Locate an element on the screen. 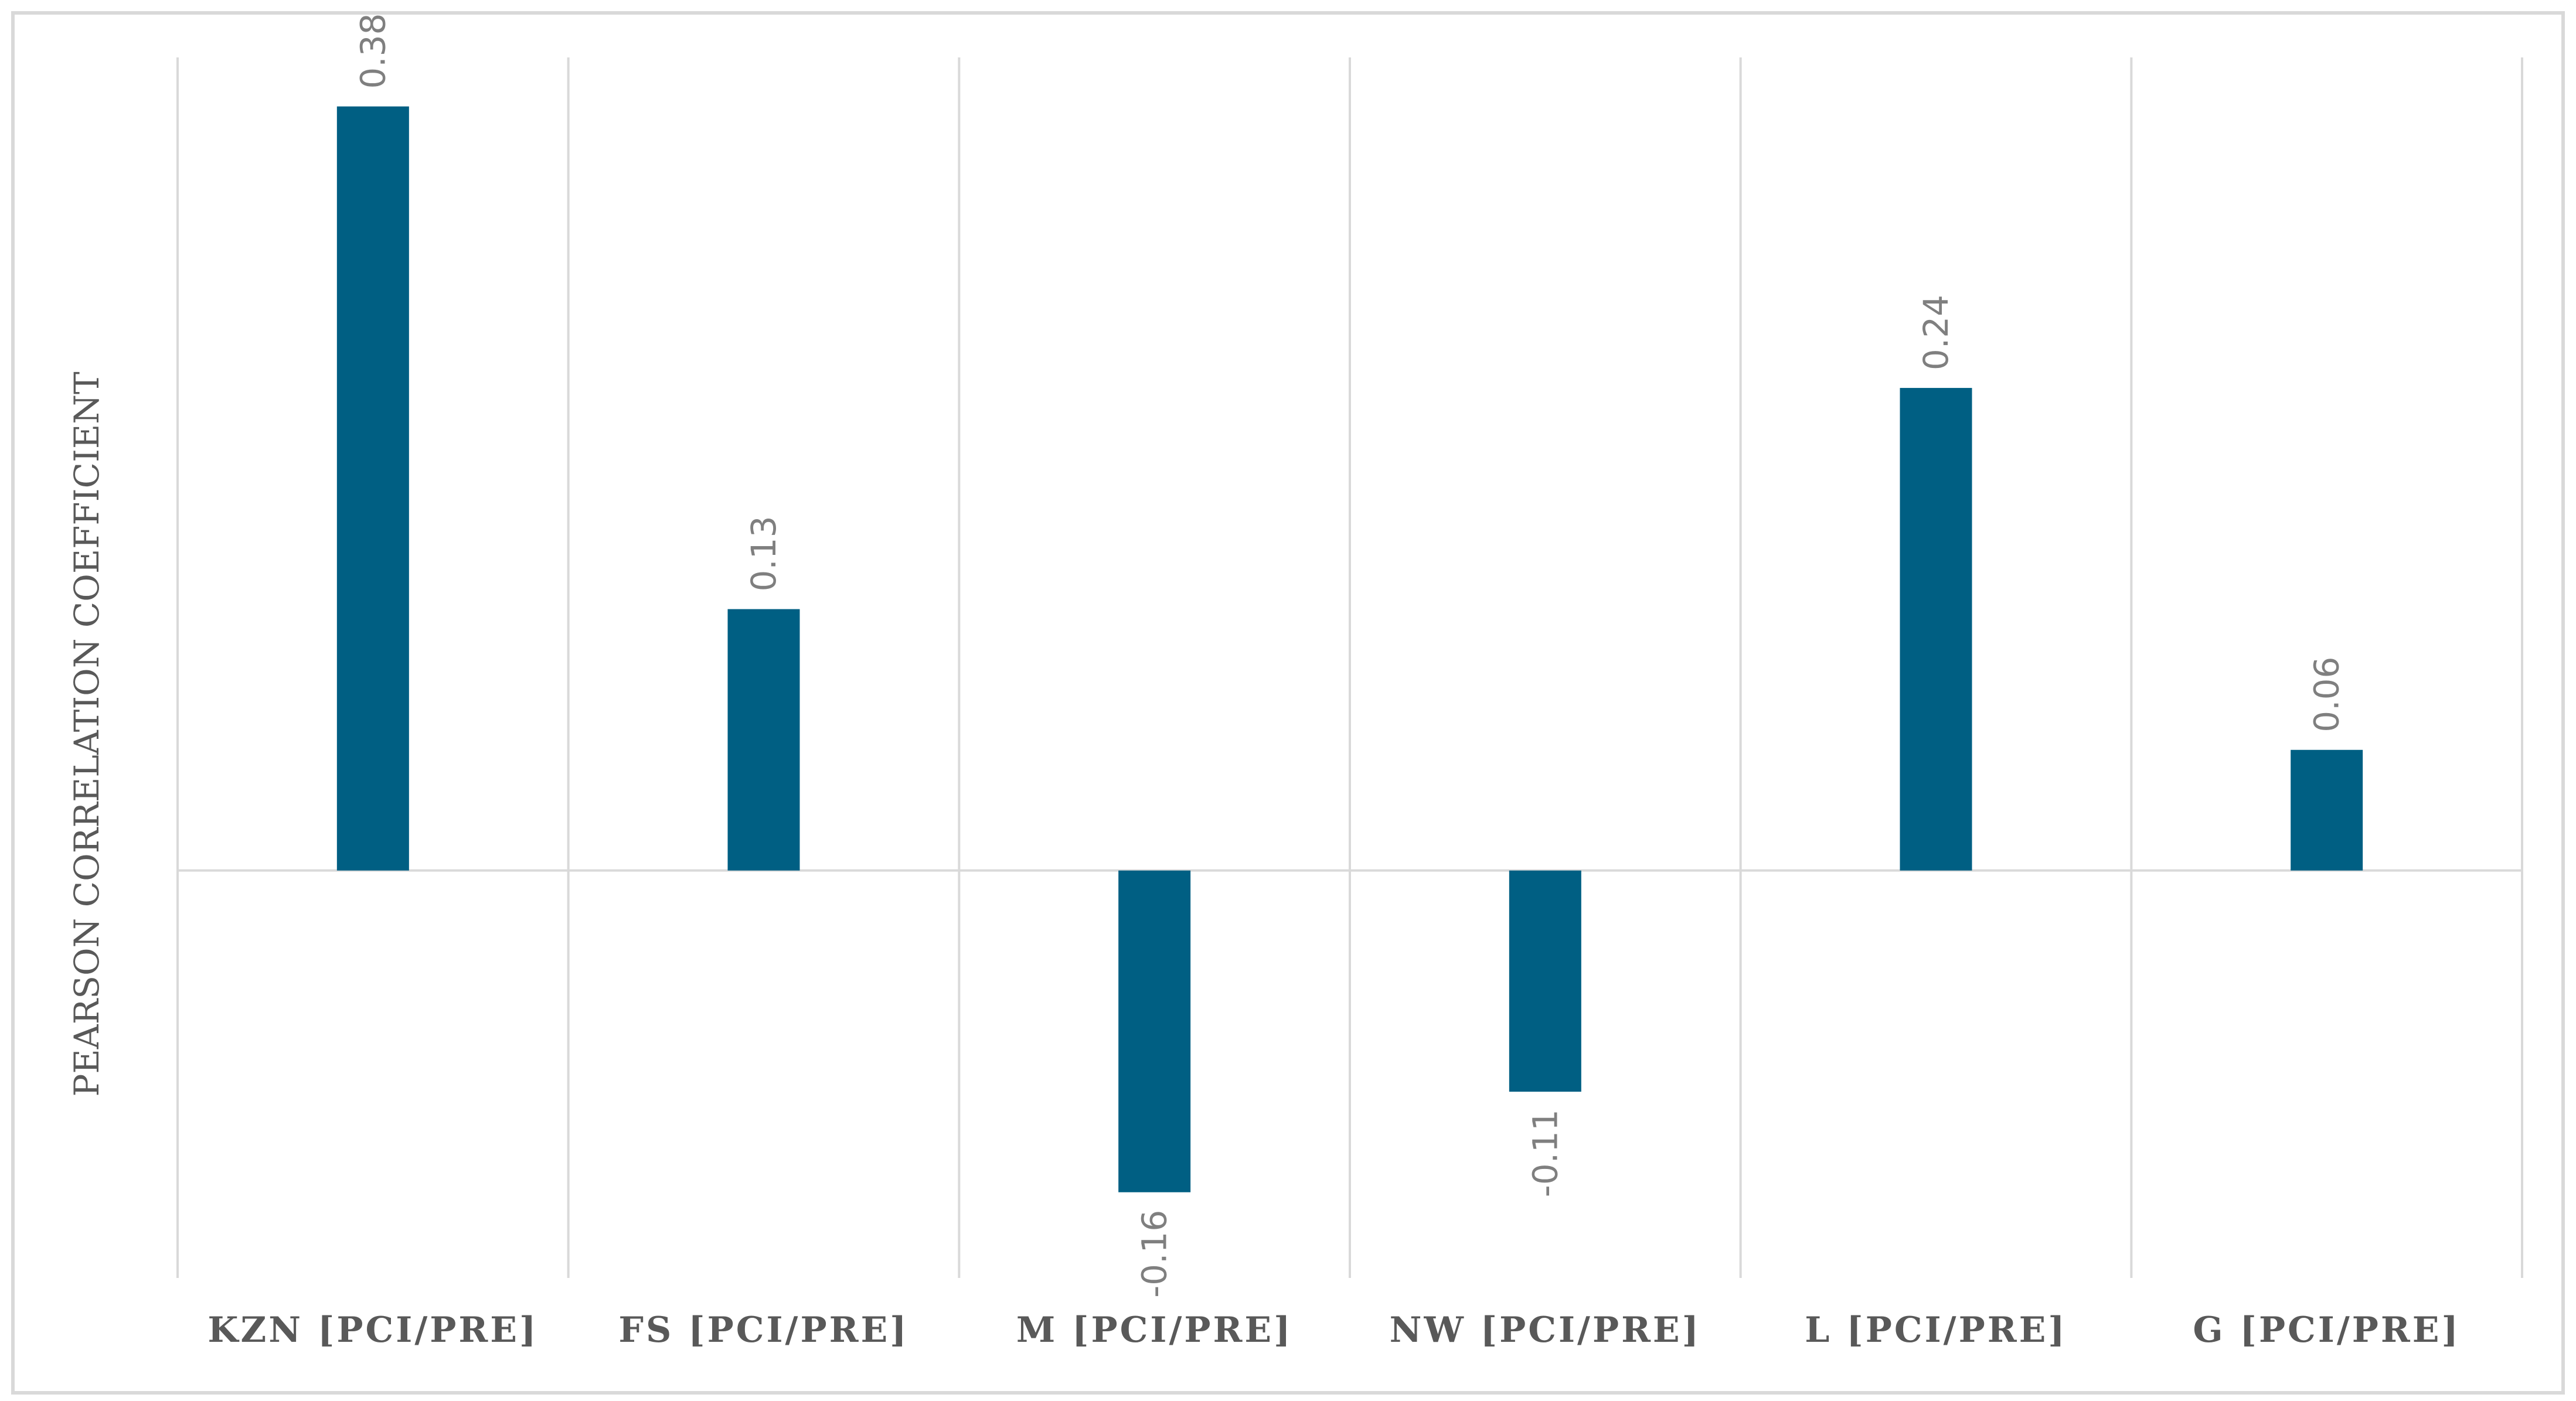 This screenshot has width=2576, height=1401. category-label: M [PCI/PRE] is located at coordinates (1154, 1330).